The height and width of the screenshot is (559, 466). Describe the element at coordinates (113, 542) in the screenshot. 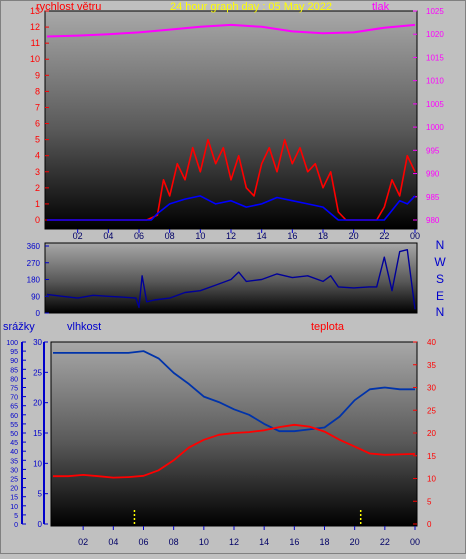

I see `bottom-x-tick-label: 04` at that location.